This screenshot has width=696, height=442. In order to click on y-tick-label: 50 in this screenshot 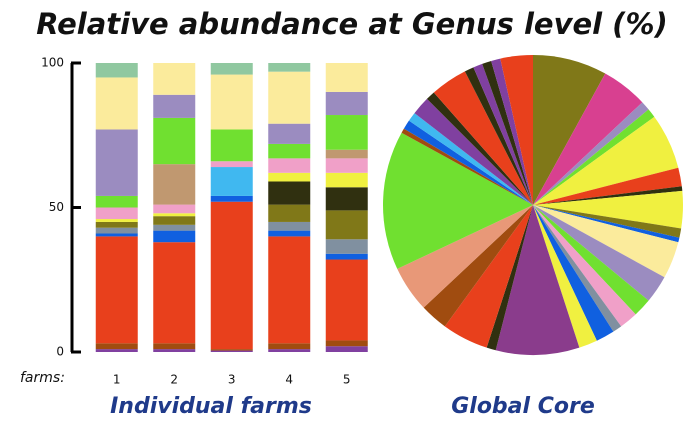, I will do `click(56, 207)`.